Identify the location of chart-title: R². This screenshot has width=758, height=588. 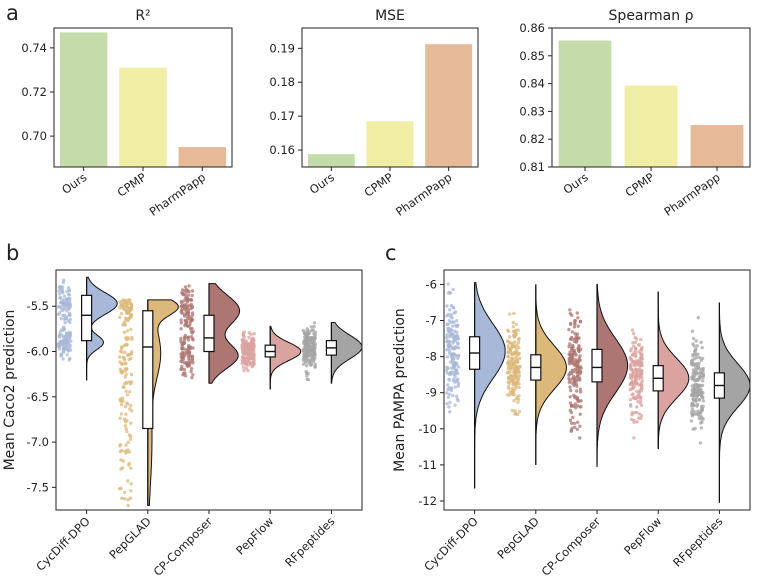
(142, 16).